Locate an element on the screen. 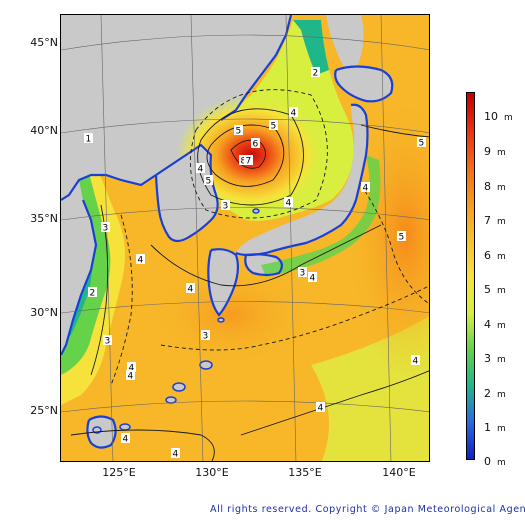 Image resolution: width=525 pixels, height=520 pixels. lon-label-125: 125°E is located at coordinates (119, 472).